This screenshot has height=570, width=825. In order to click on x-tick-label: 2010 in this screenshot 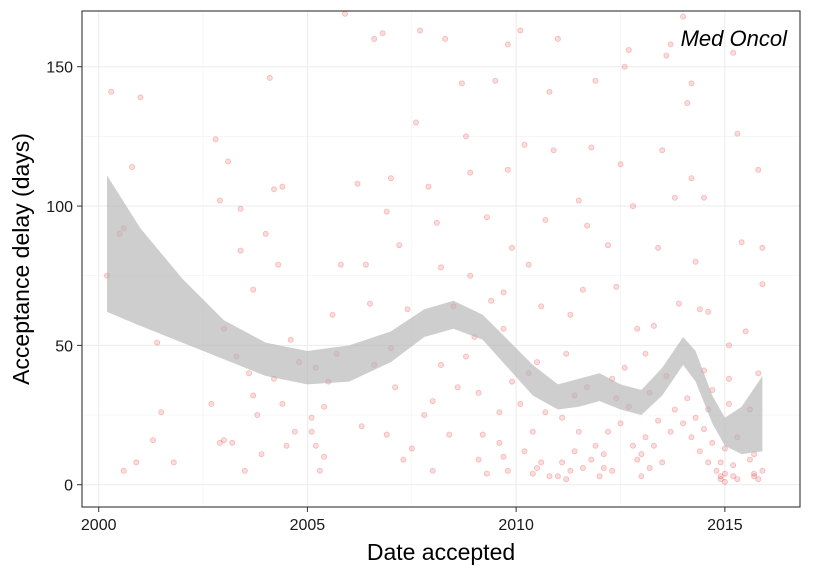, I will do `click(516, 525)`.